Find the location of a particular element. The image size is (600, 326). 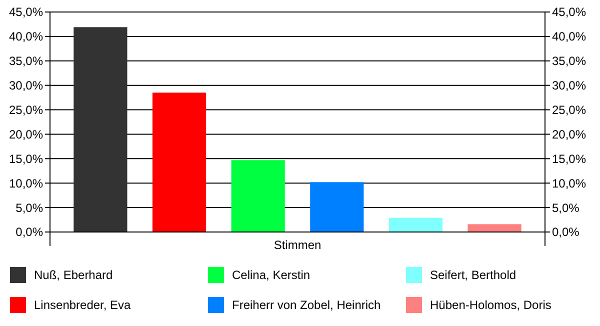

y-tick-label: 5,0% is located at coordinates (30, 207).